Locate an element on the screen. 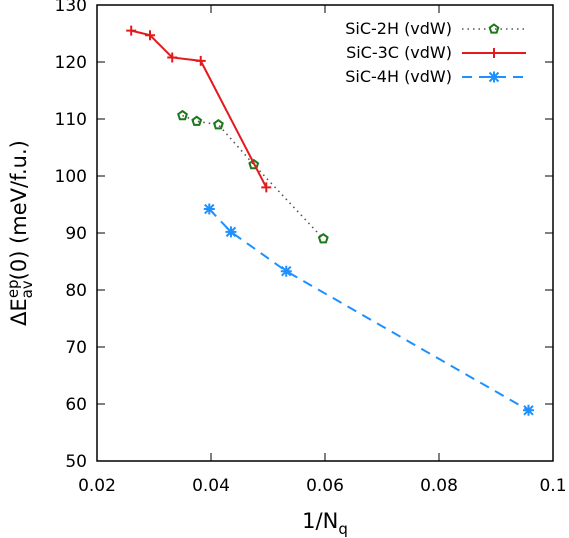  y-tick-label: 120 is located at coordinates (71, 63).